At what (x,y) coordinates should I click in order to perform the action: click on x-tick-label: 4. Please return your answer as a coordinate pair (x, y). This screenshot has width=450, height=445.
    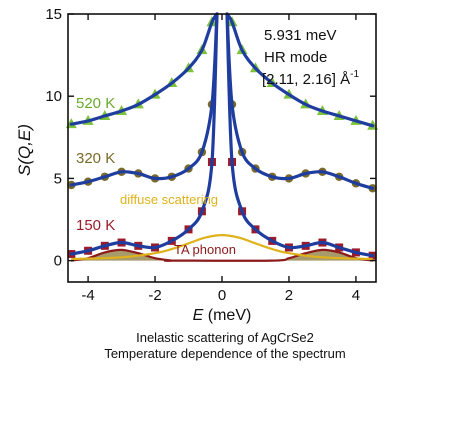
    Looking at the image, I should click on (356, 295).